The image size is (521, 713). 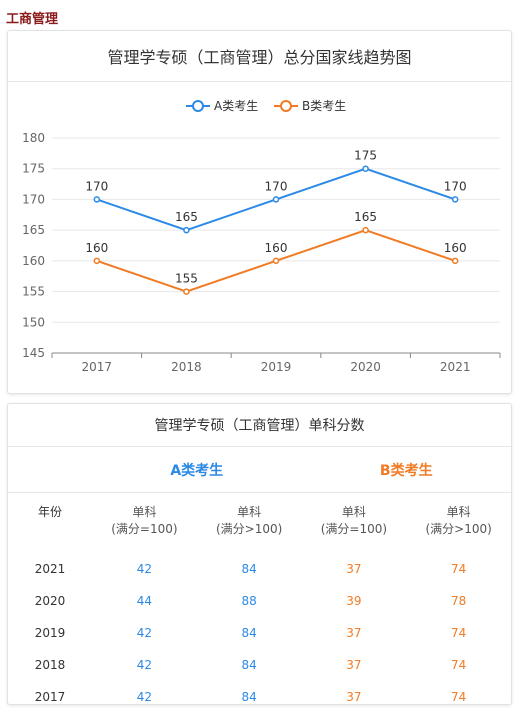 What do you see at coordinates (50, 601) in the screenshot?
I see `year-cell: 2020` at bounding box center [50, 601].